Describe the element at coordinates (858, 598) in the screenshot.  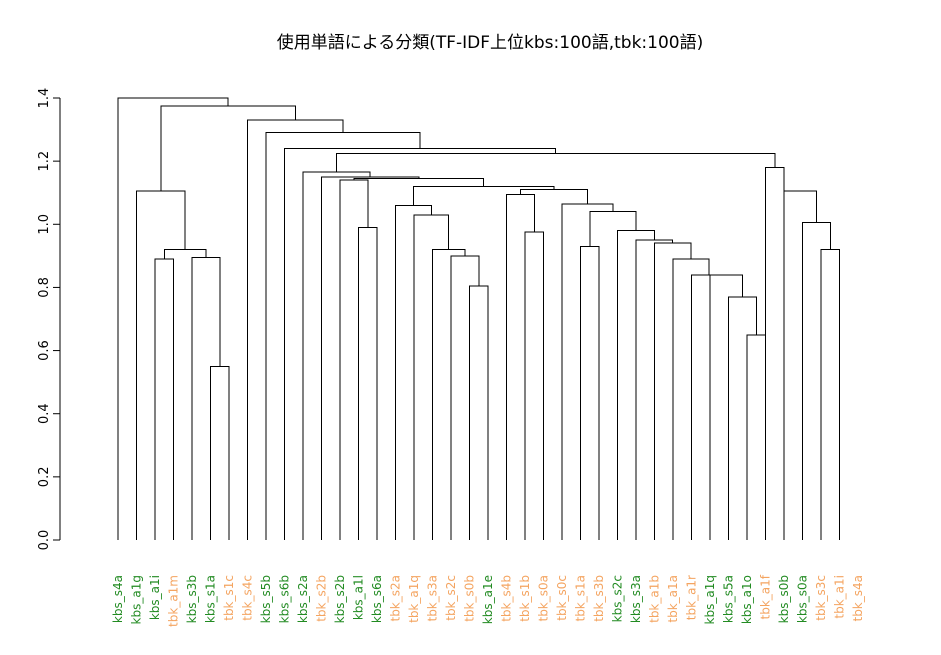
I see `leaf-label: tbk_s4a` at that location.